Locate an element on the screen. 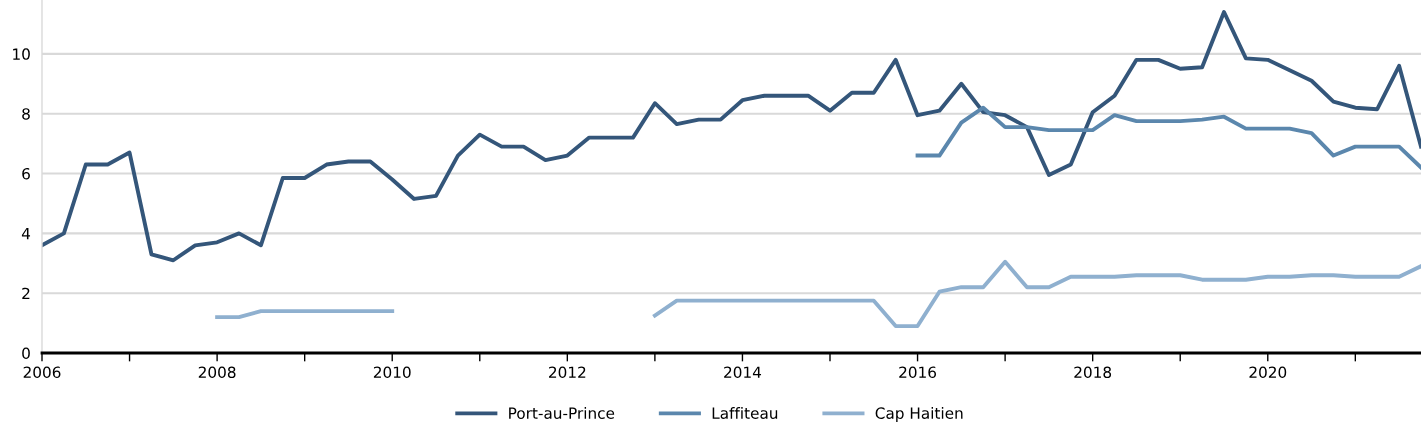 The height and width of the screenshot is (425, 1421). legend-label: Port-au-Prince is located at coordinates (562, 413).